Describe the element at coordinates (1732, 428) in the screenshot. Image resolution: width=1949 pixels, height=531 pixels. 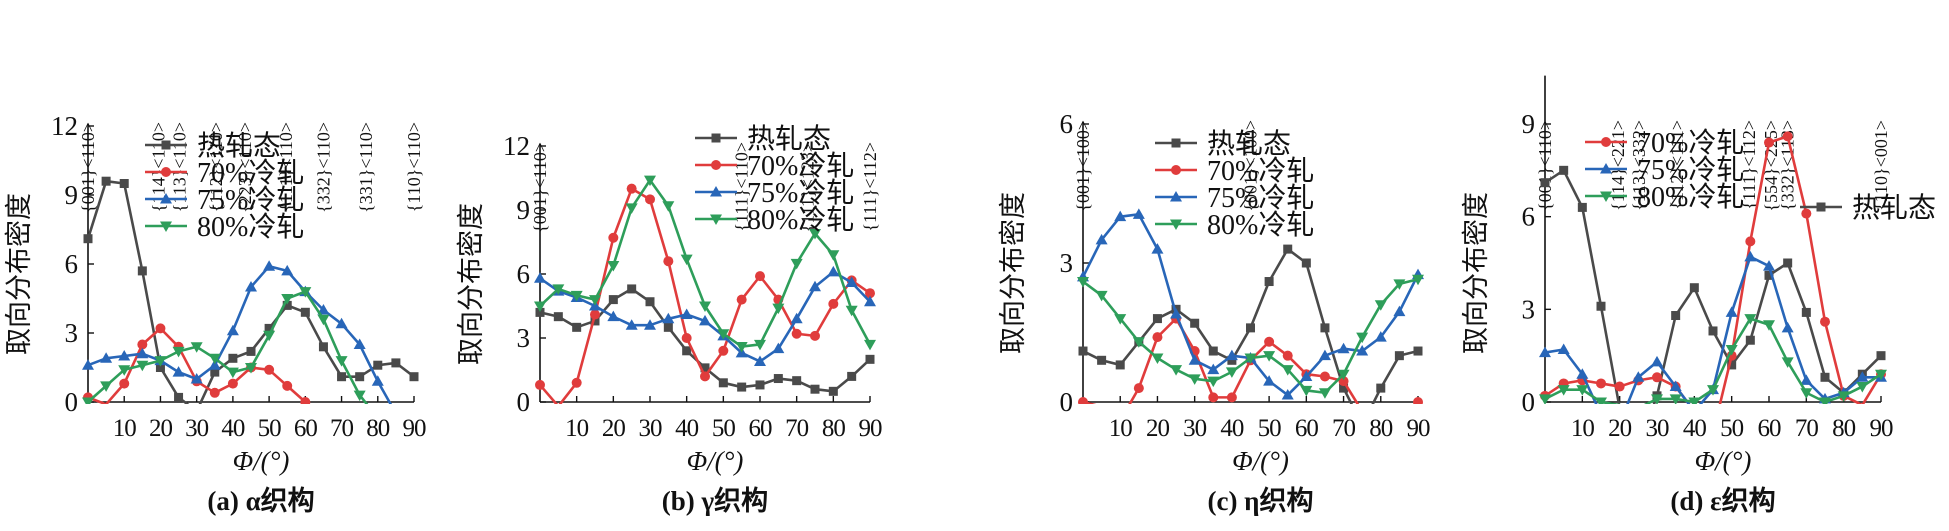
I see `x-tick-label: 50` at that location.